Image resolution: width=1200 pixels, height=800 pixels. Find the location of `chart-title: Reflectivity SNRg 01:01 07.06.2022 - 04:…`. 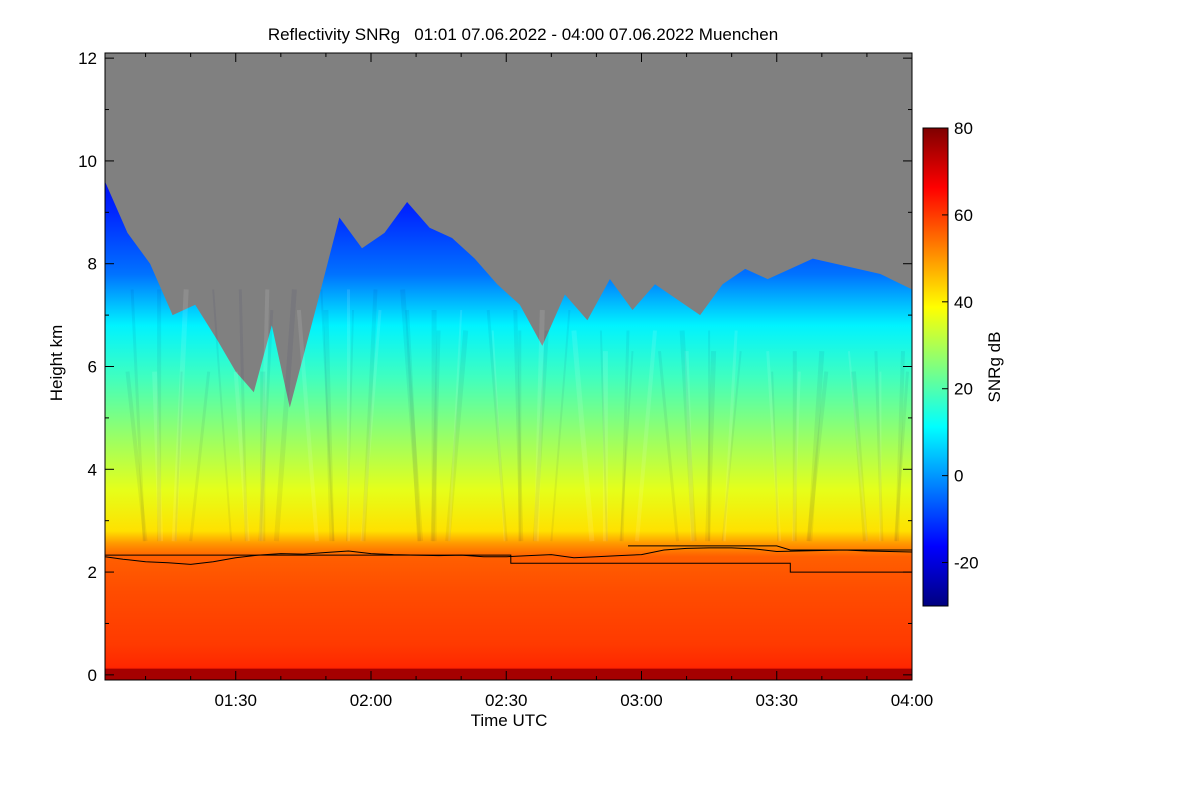

chart-title: Reflectivity SNRg 01:01 07.06.2022 - 04:… is located at coordinates (523, 34).